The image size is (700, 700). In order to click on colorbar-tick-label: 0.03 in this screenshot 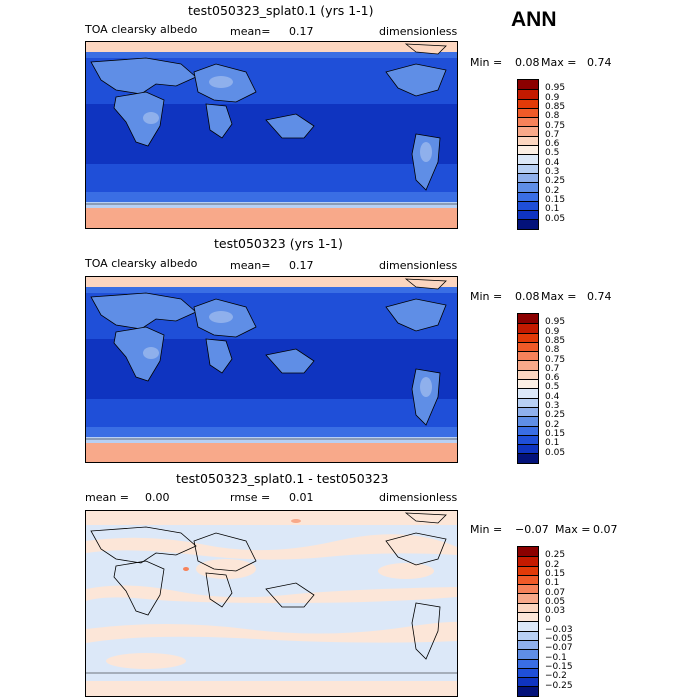, I will do `click(555, 611)`.